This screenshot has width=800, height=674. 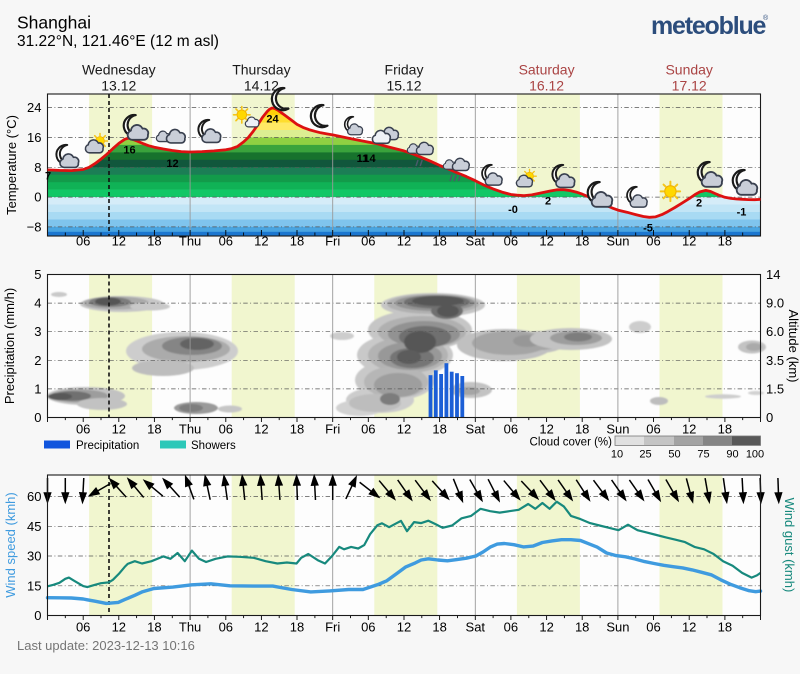 What do you see at coordinates (34, 496) in the screenshot?
I see `svg-text: 60` at bounding box center [34, 496].